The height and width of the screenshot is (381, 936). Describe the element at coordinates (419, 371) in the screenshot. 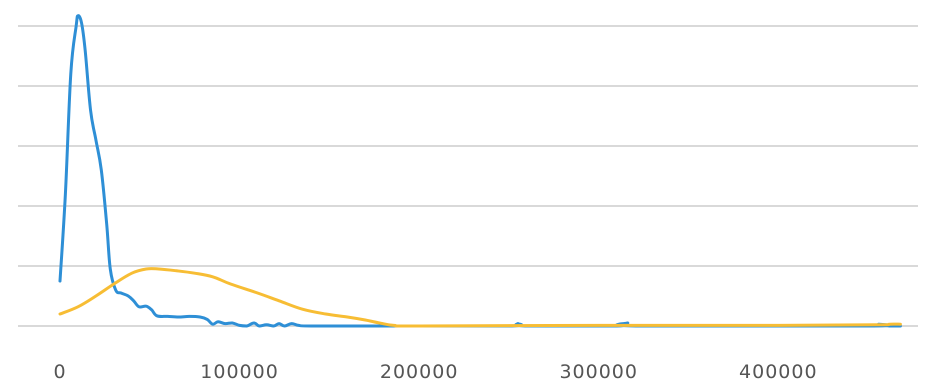

I see `x-tick-label-2: 200000` at that location.